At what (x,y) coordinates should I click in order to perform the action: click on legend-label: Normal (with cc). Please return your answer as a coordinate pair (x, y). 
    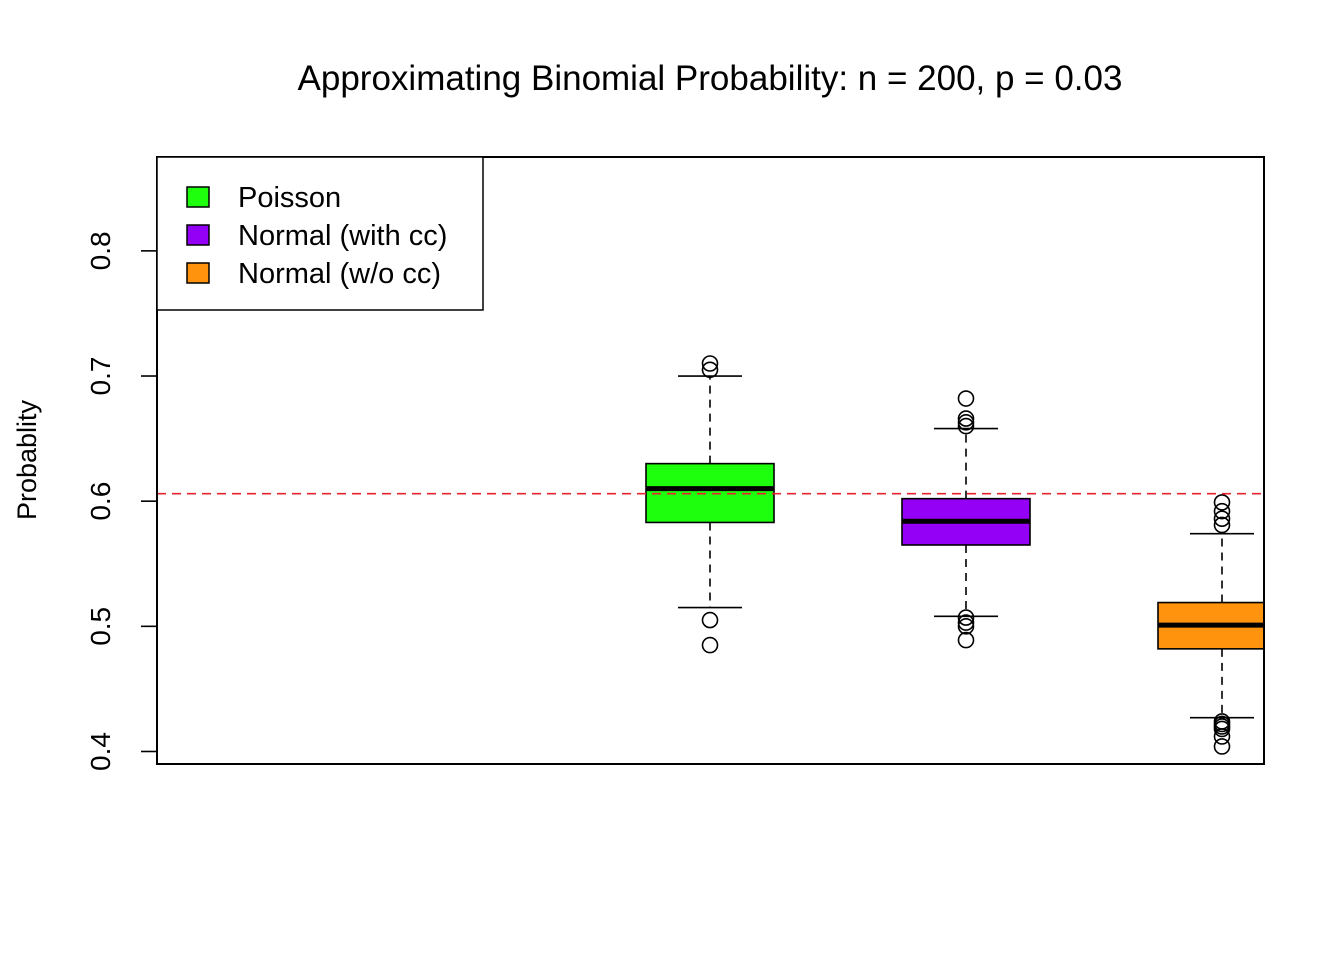
    Looking at the image, I should click on (342, 236).